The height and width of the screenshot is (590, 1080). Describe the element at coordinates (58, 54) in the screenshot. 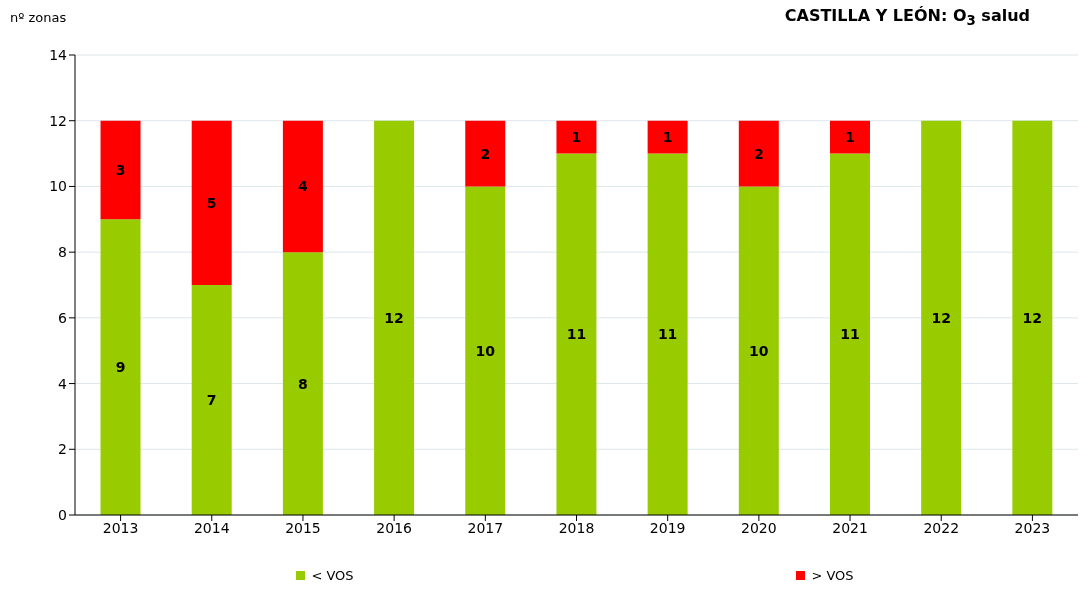

I see `y-tick-label: 14` at that location.